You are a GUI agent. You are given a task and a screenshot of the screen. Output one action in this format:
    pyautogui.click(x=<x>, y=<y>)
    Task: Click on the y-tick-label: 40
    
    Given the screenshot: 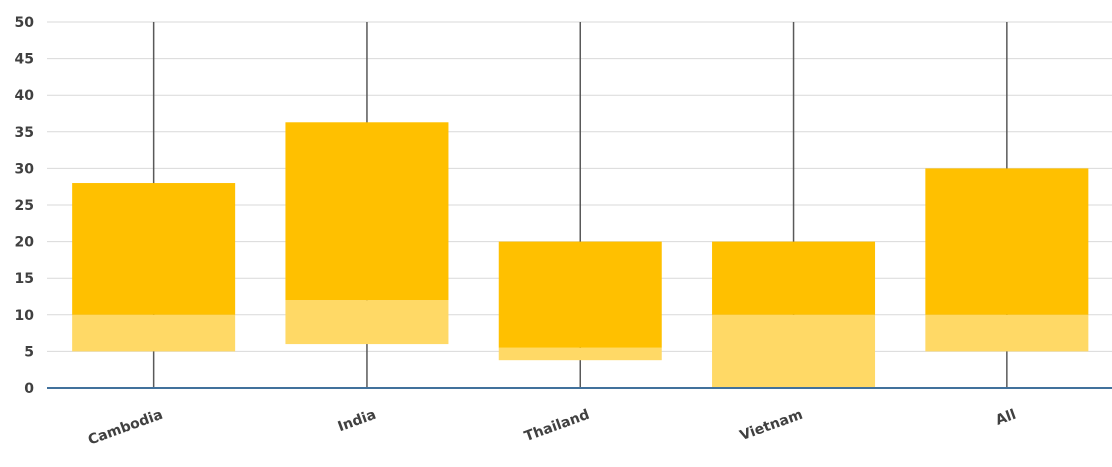 What is the action you would take?
    pyautogui.click(x=25, y=96)
    